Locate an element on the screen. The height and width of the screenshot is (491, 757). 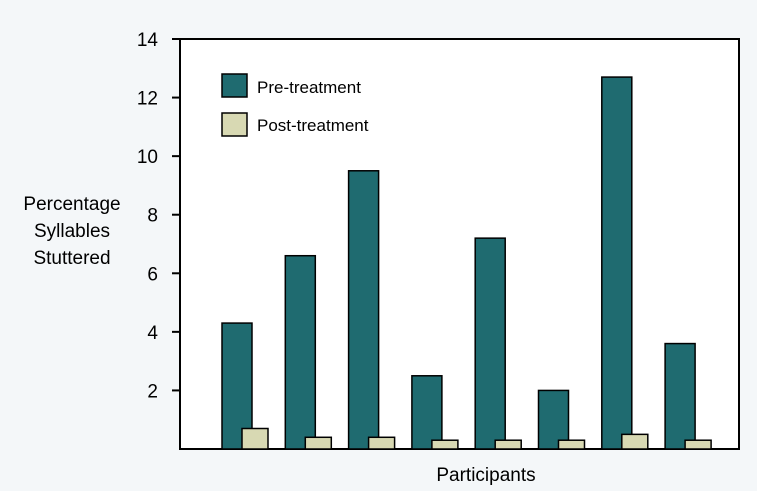
legend-swatch-post-treatment is located at coordinates (234, 124).